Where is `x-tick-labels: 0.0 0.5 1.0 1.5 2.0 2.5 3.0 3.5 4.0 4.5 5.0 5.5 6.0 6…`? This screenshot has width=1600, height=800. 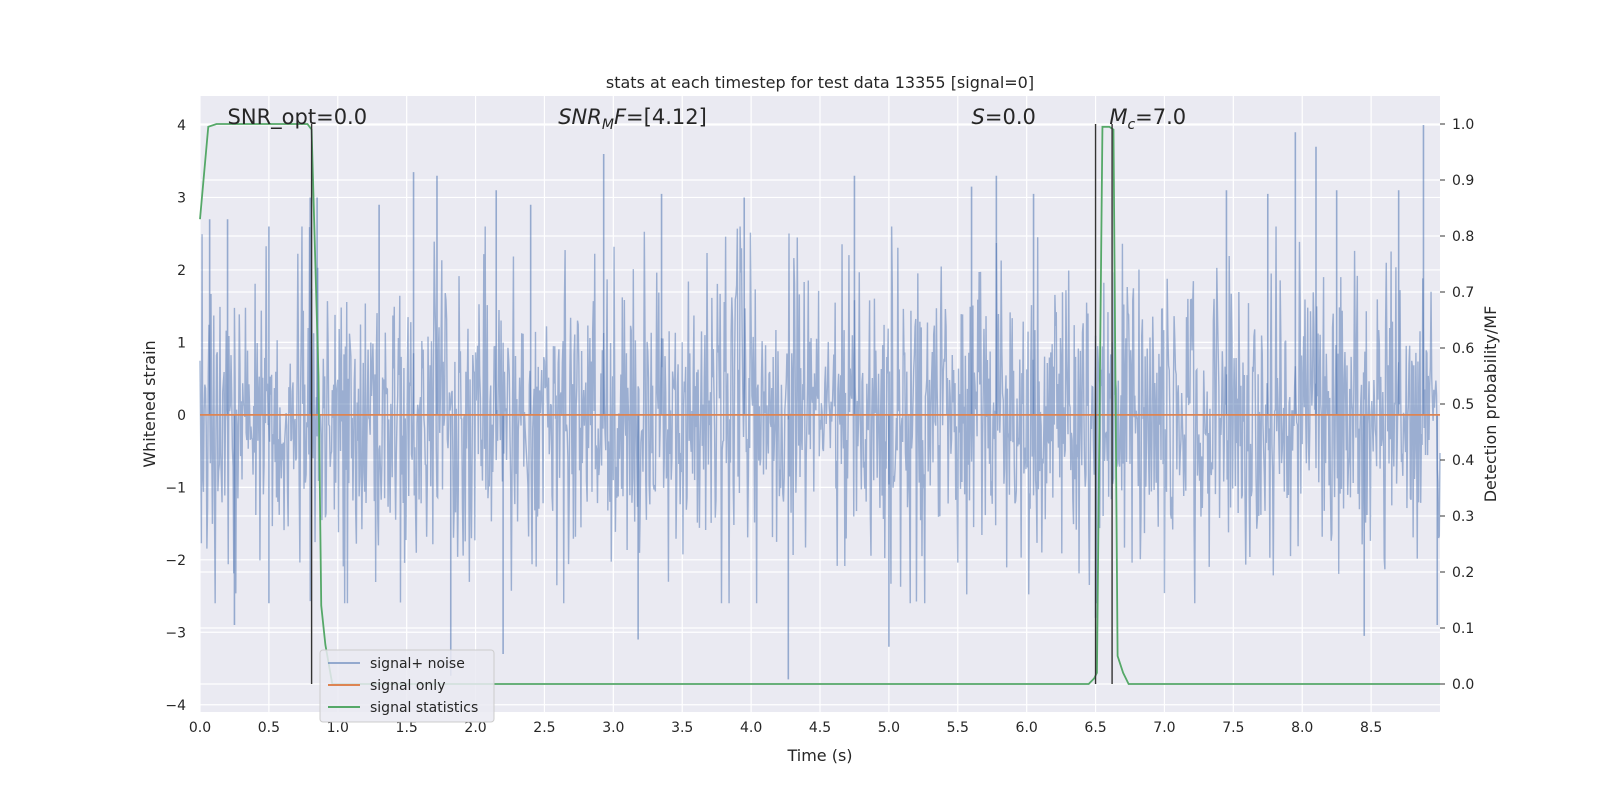 x-tick-labels: 0.0 0.5 1.0 1.5 2.0 2.5 3.0 3.5 4.0 4.5 5.0 5.5 6.0 6… is located at coordinates (785, 728).